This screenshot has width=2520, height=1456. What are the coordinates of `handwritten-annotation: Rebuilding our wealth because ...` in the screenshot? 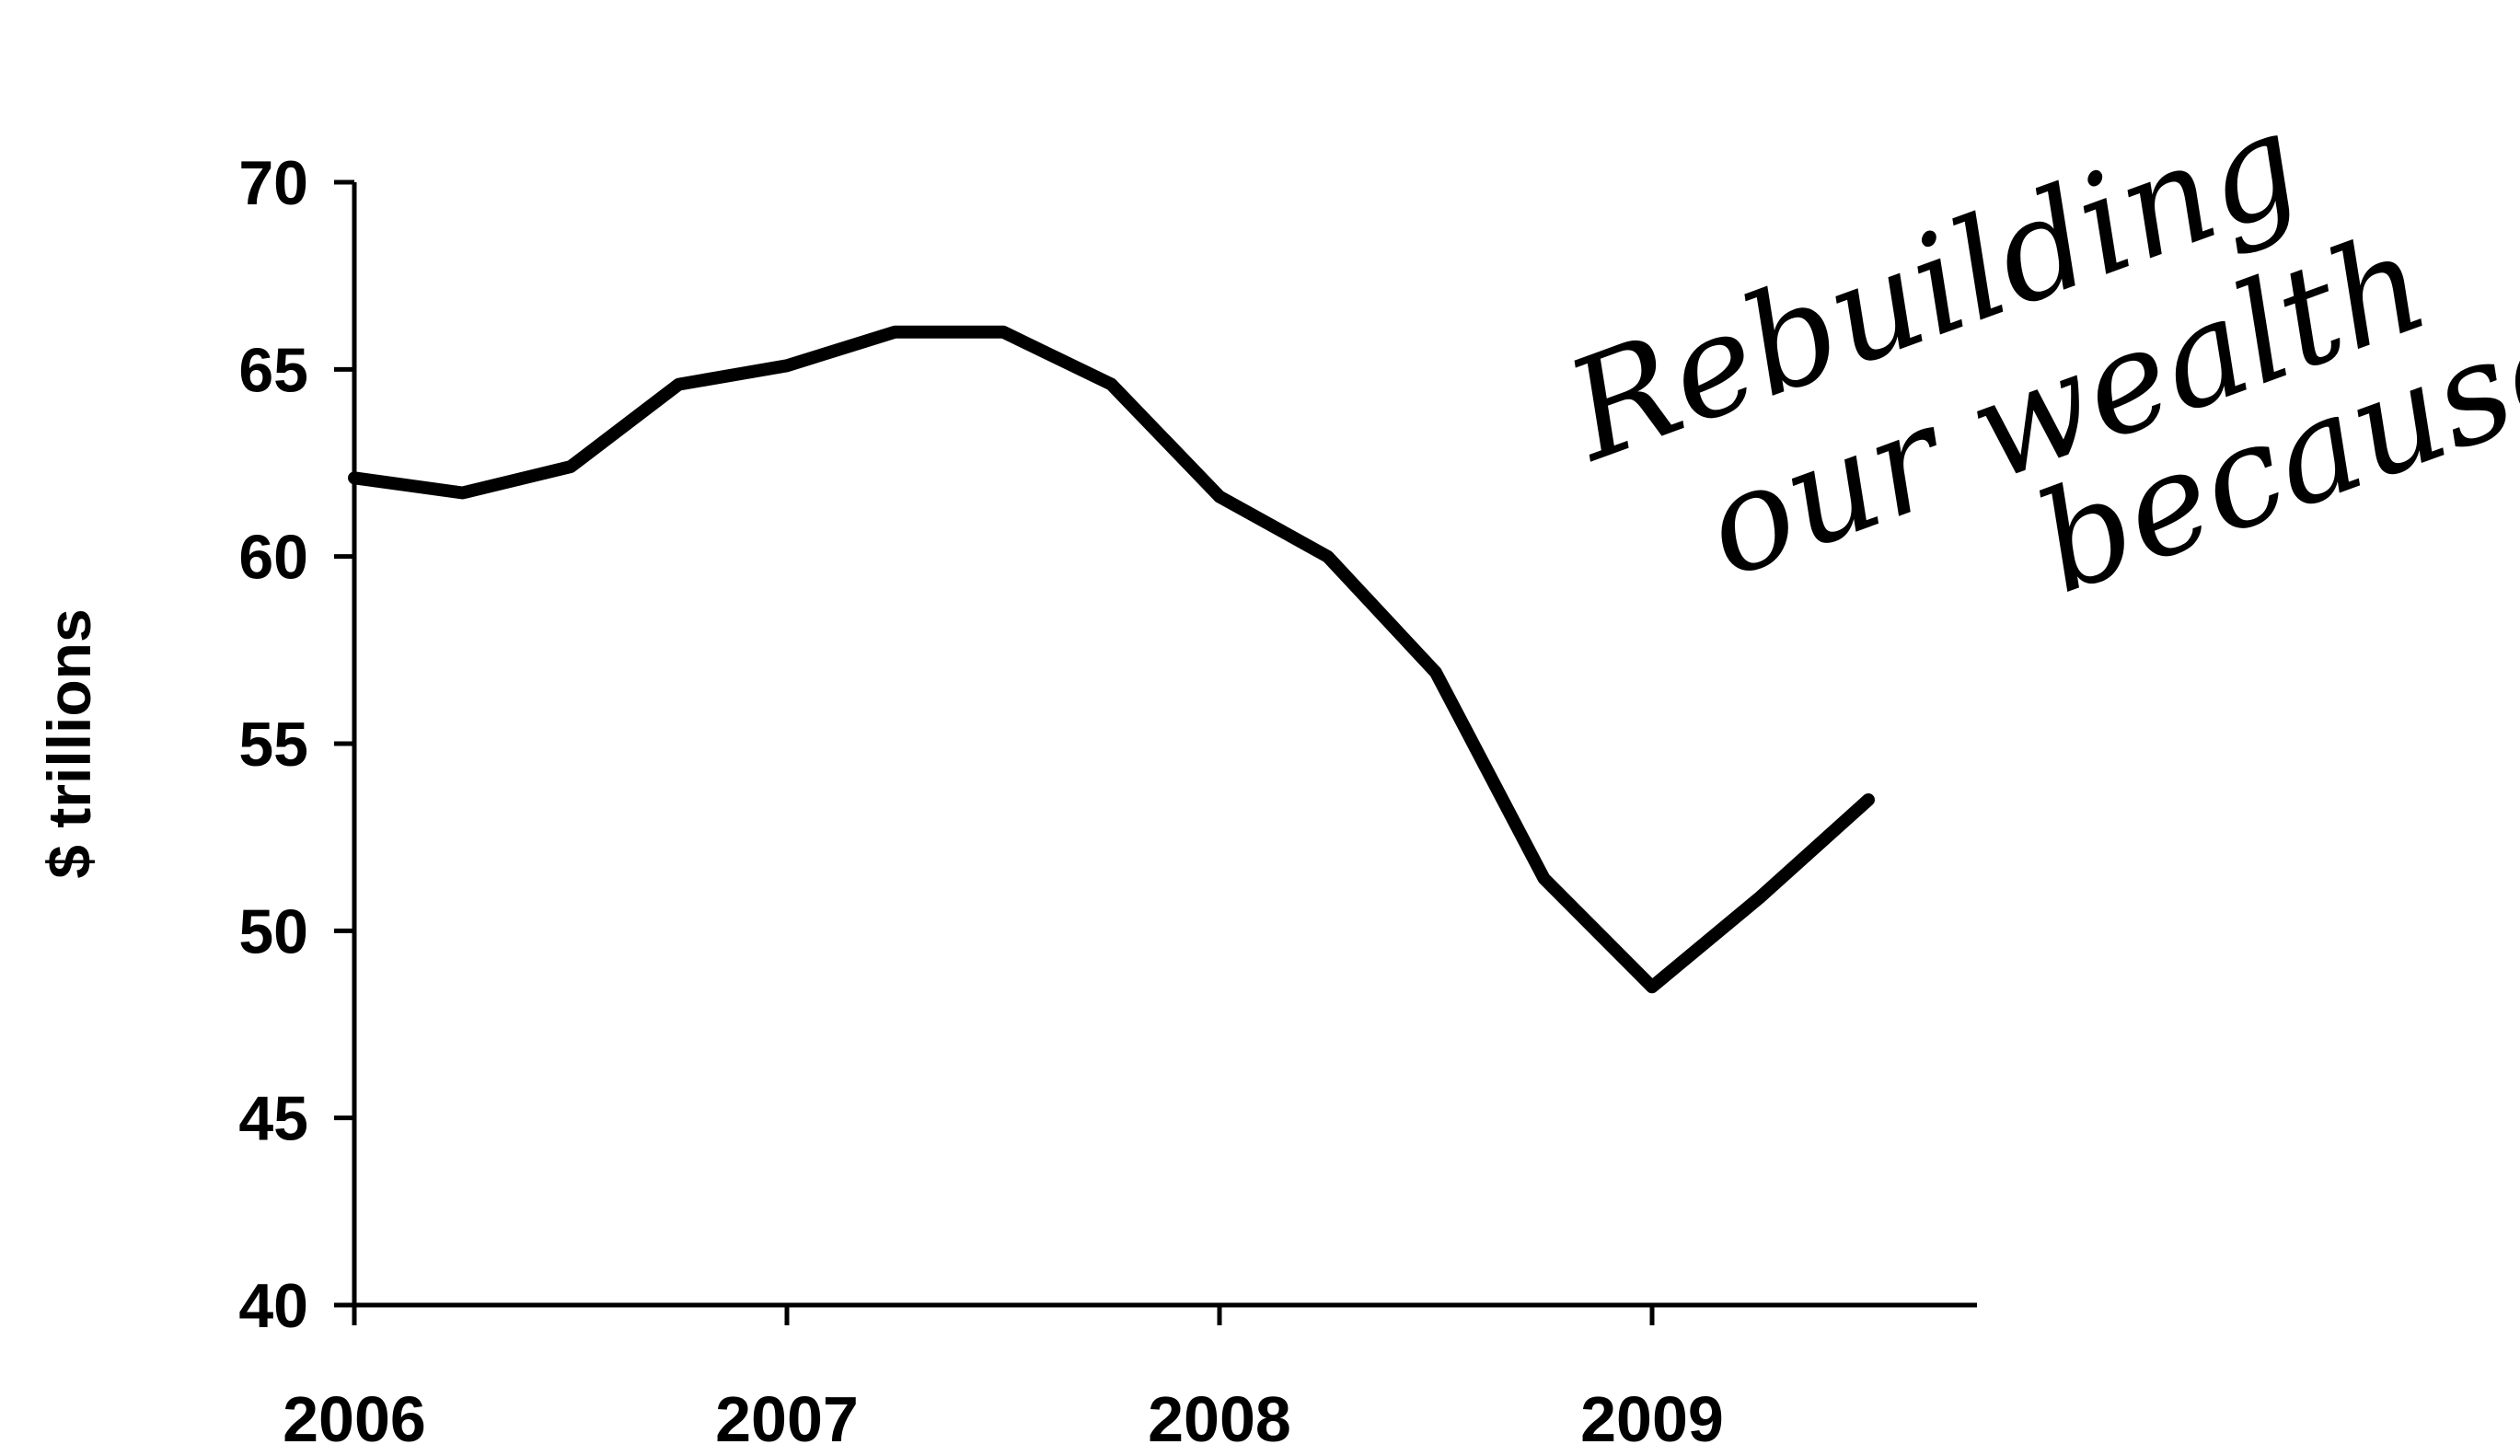 It's located at (2033, 354).